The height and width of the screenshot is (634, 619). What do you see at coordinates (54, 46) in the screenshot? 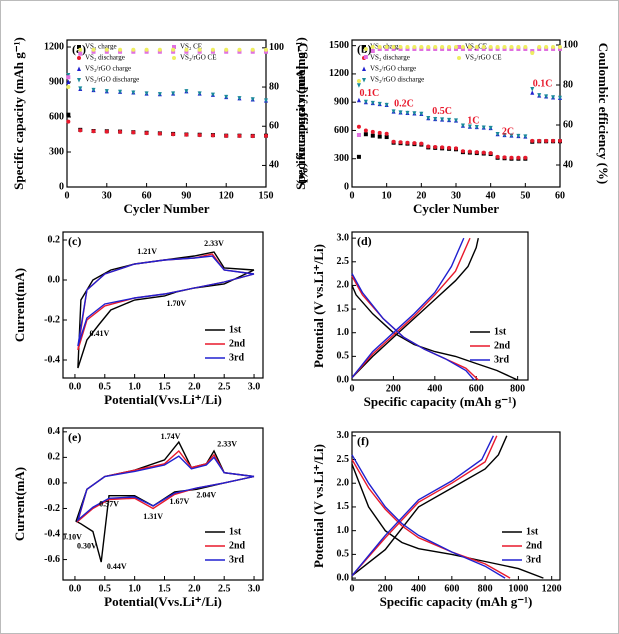
I see `y-tick-label: 1200` at bounding box center [54, 46].